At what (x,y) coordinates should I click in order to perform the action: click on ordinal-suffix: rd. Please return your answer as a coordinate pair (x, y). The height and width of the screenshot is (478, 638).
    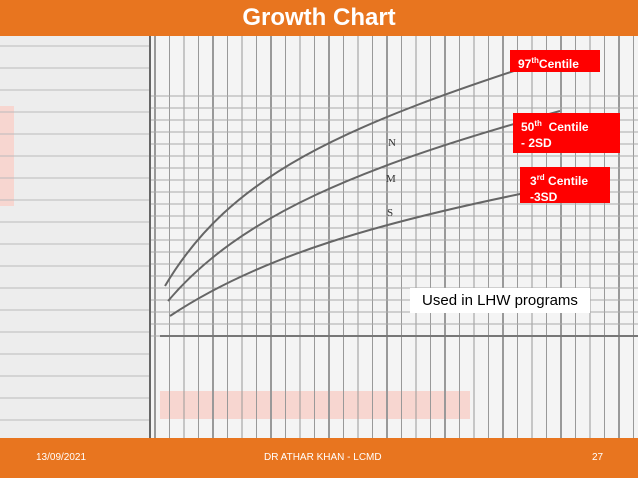
    Looking at the image, I should click on (540, 177).